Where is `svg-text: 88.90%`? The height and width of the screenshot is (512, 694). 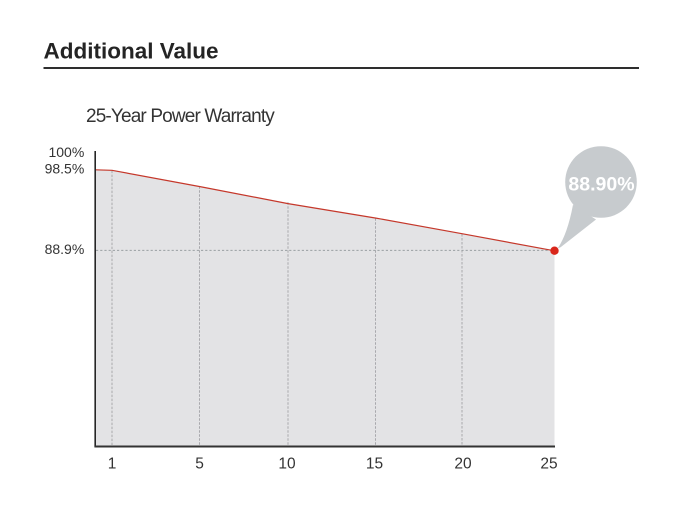 svg-text: 88.90% is located at coordinates (601, 185).